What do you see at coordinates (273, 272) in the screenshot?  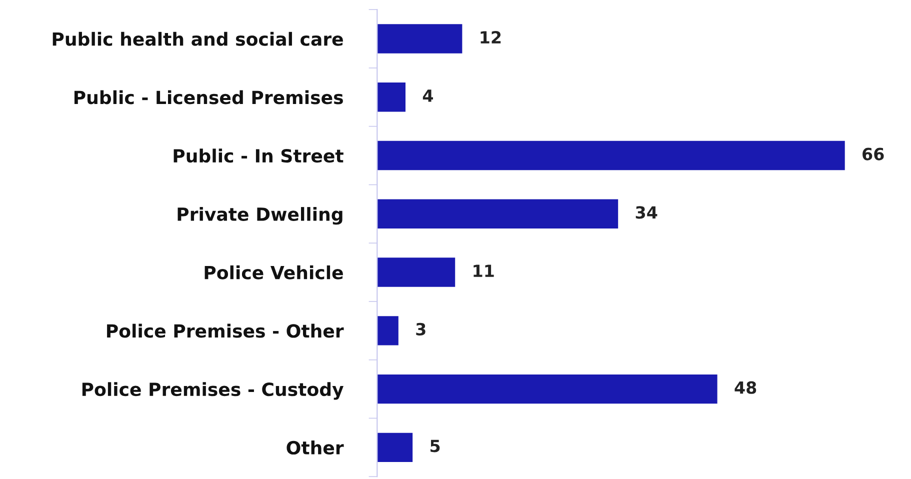 I see `y-tick-label: Police Vehicle` at bounding box center [273, 272].